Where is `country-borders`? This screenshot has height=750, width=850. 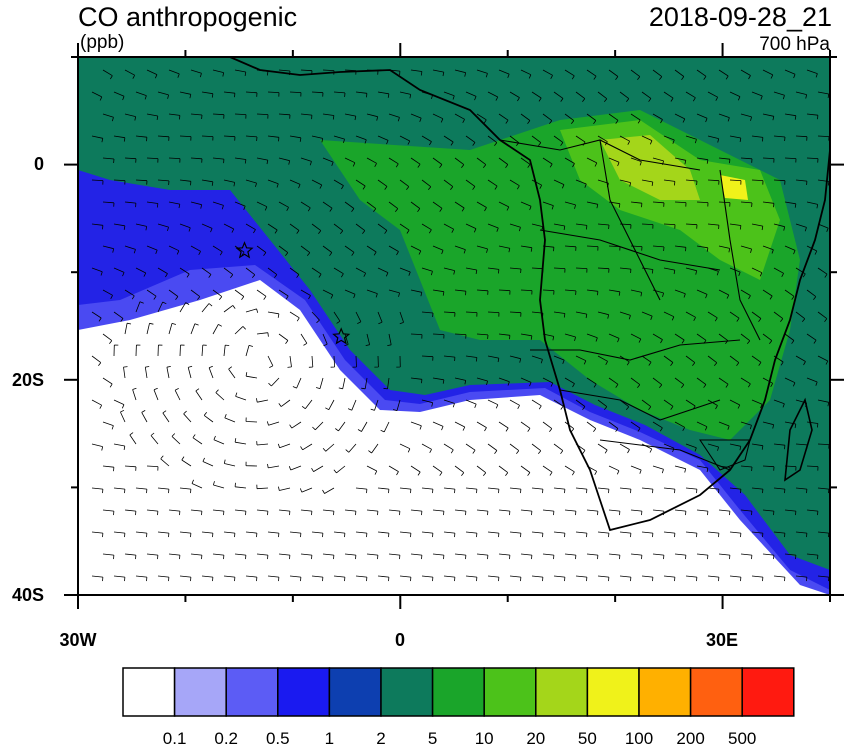
country-borders is located at coordinates (630, 305).